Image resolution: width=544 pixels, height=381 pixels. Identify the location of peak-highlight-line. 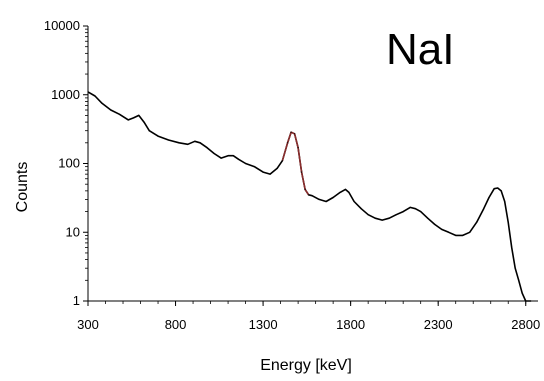
(295, 163).